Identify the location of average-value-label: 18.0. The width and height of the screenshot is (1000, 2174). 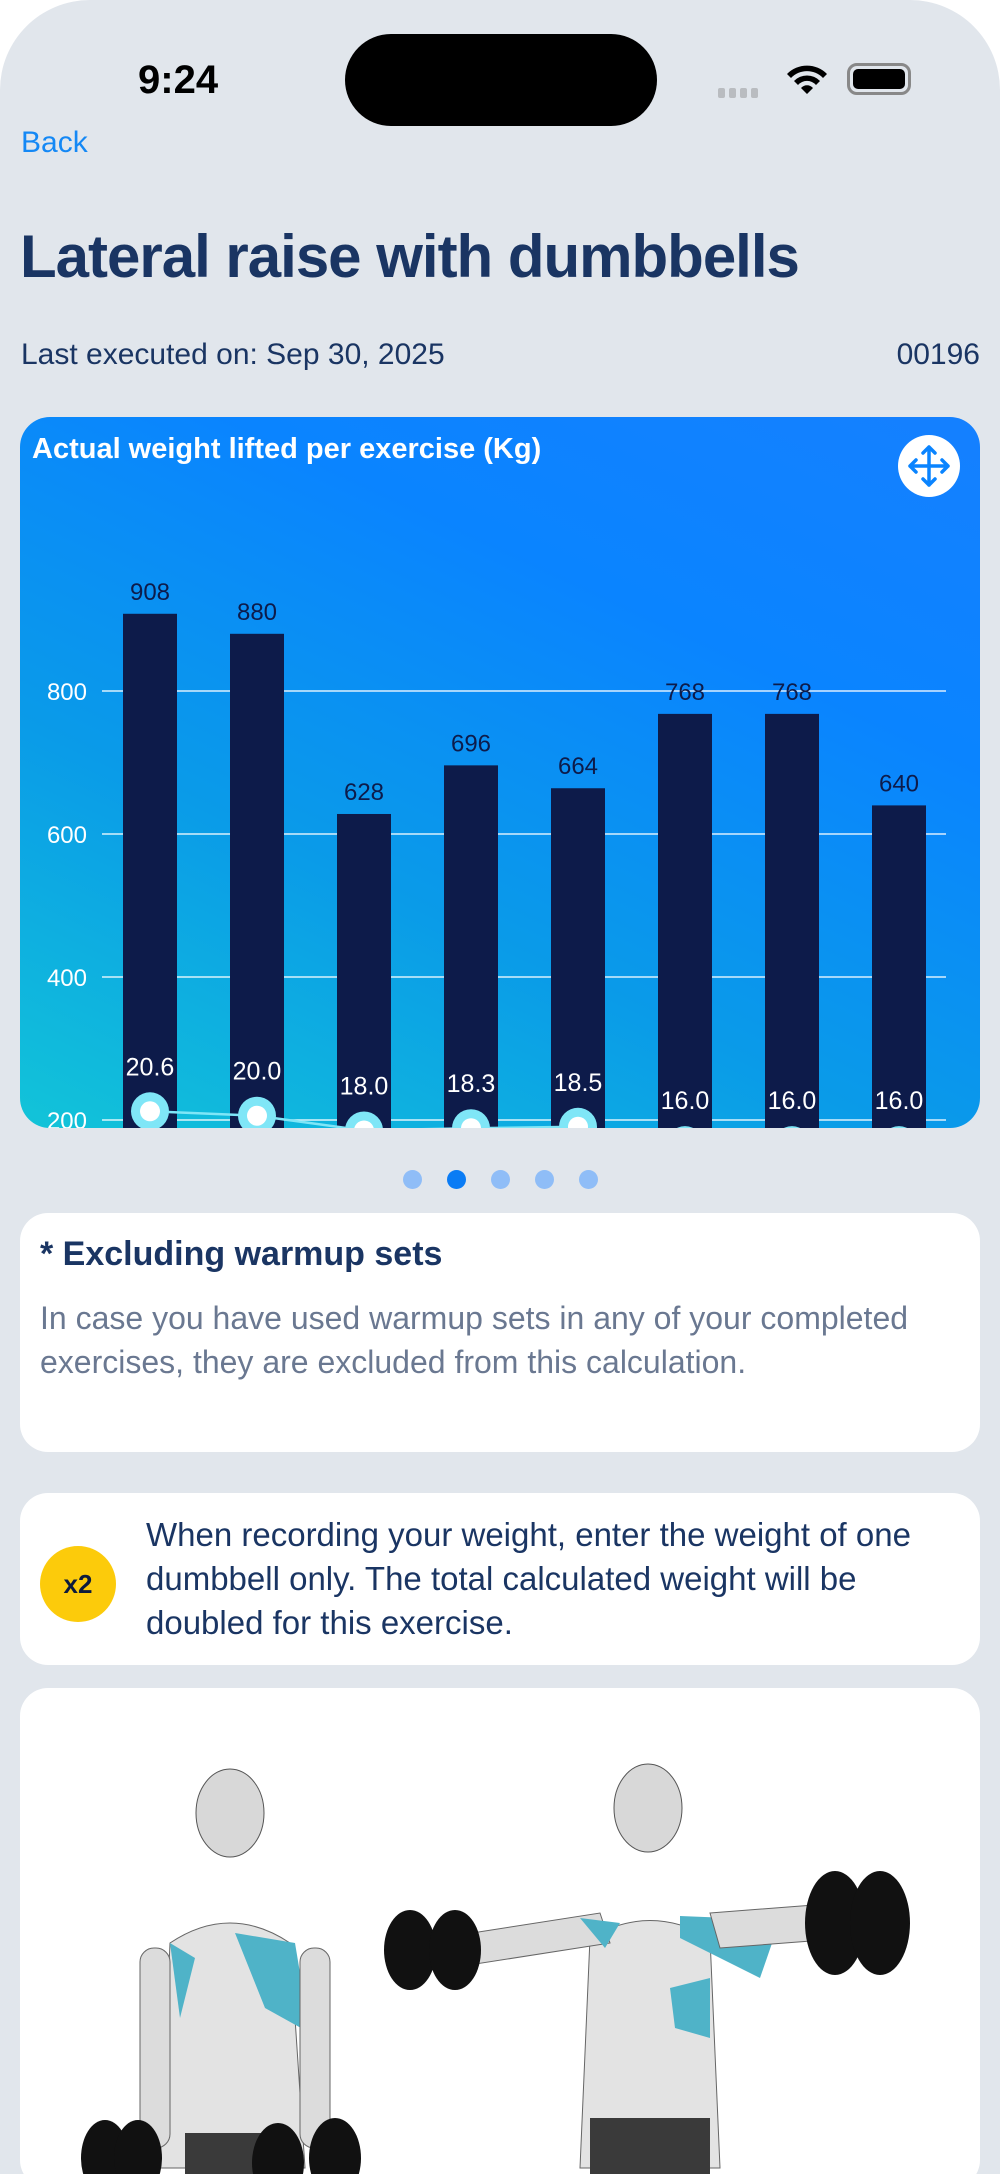
(364, 1086).